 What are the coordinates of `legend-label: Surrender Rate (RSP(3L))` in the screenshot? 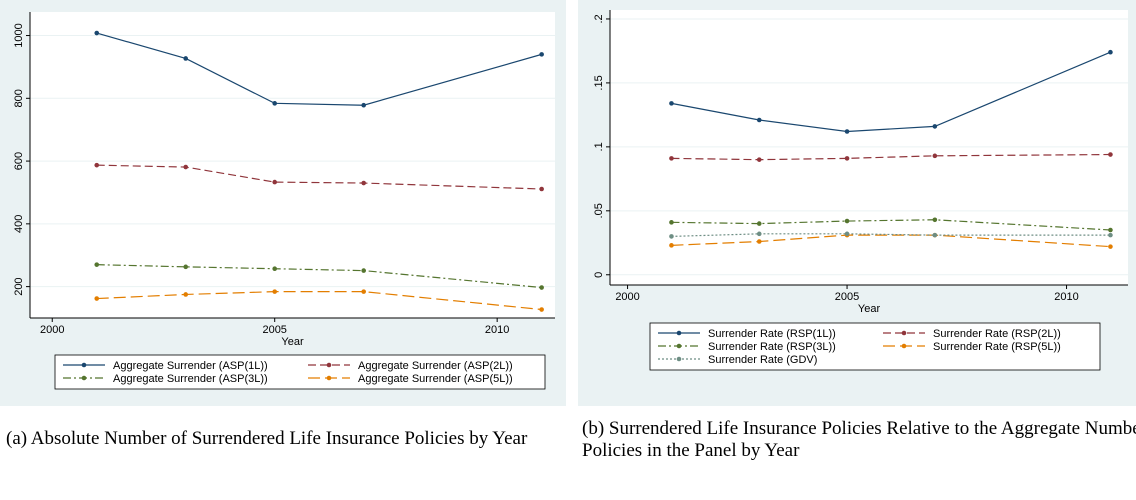 It's located at (772, 347).